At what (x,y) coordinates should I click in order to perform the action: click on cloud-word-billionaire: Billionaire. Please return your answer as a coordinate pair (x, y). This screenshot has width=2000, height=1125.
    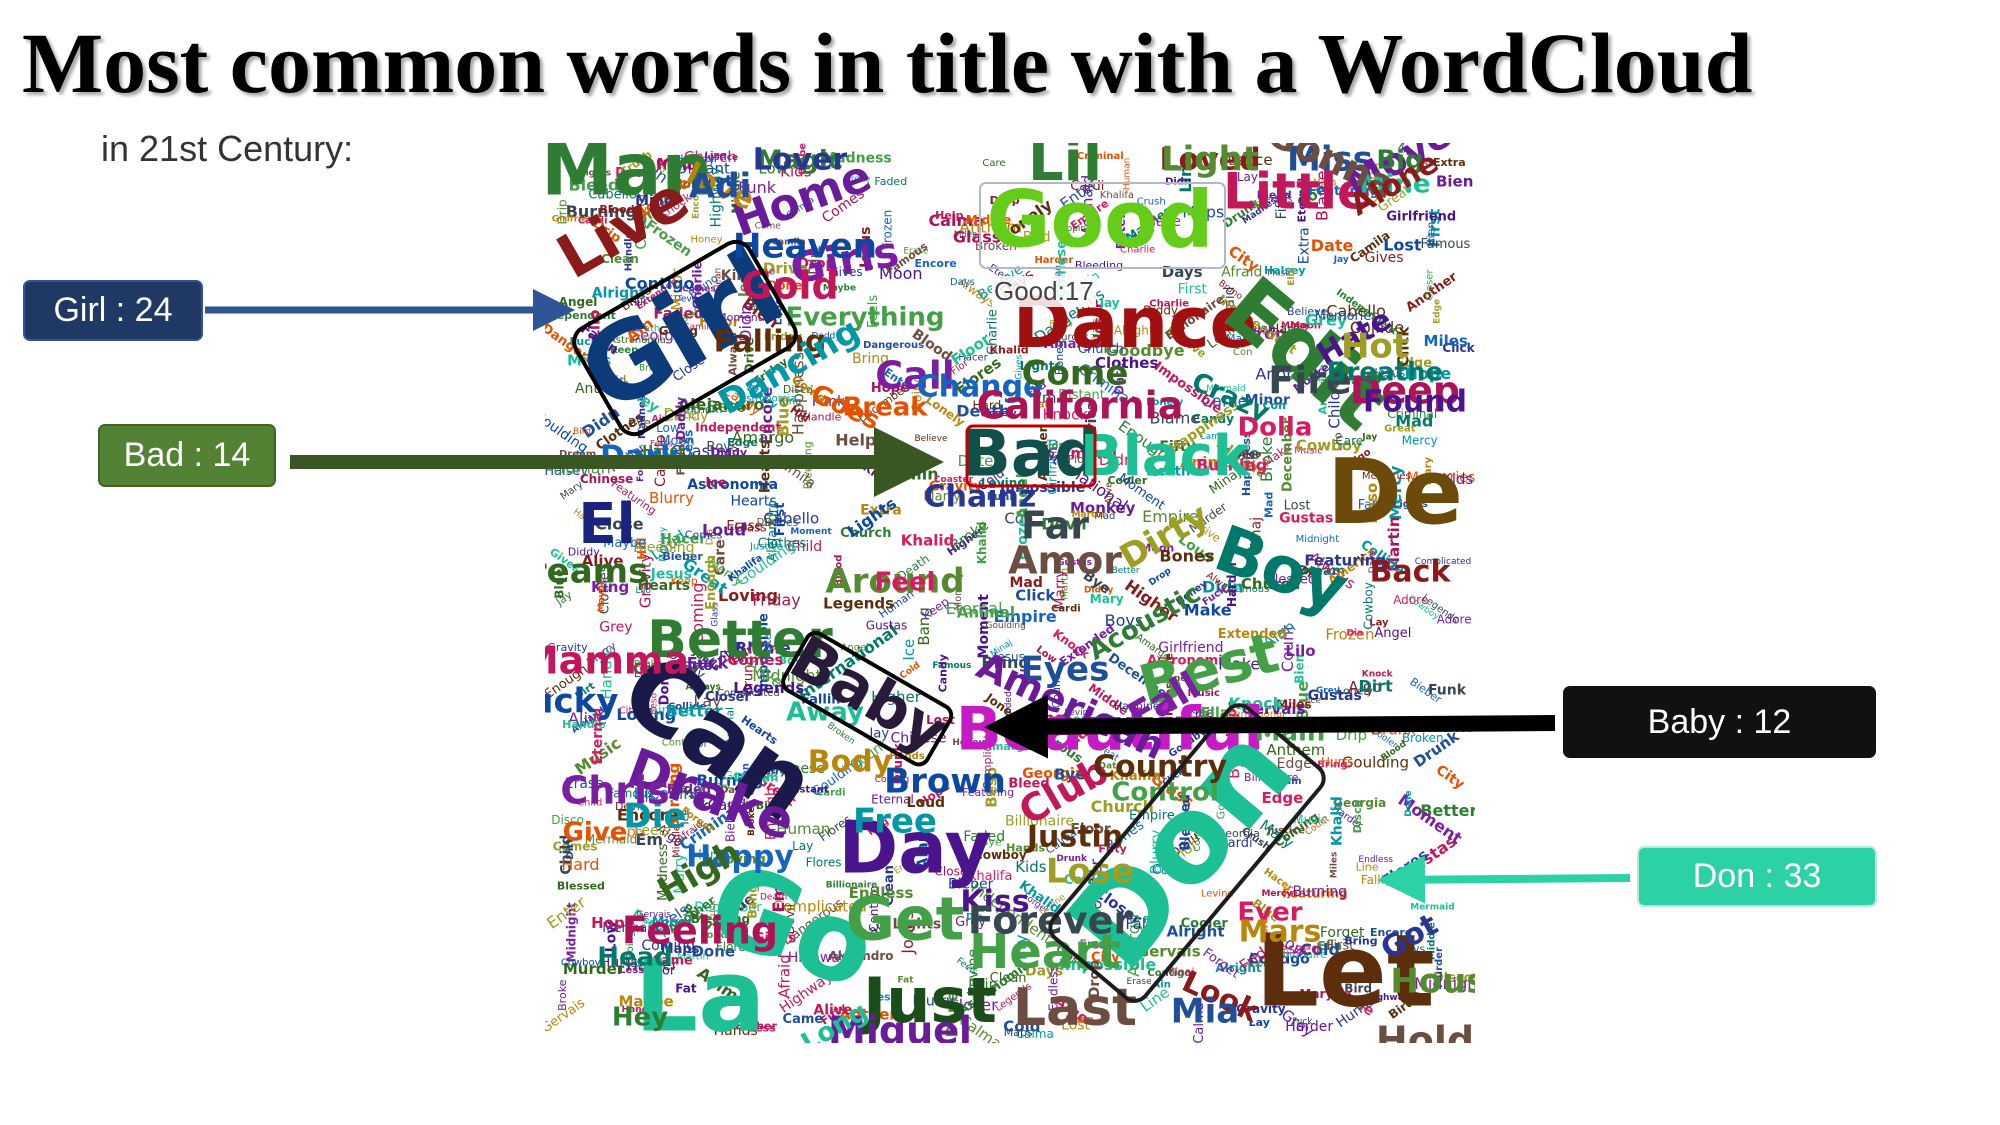
    Looking at the image, I should click on (1271, 777).